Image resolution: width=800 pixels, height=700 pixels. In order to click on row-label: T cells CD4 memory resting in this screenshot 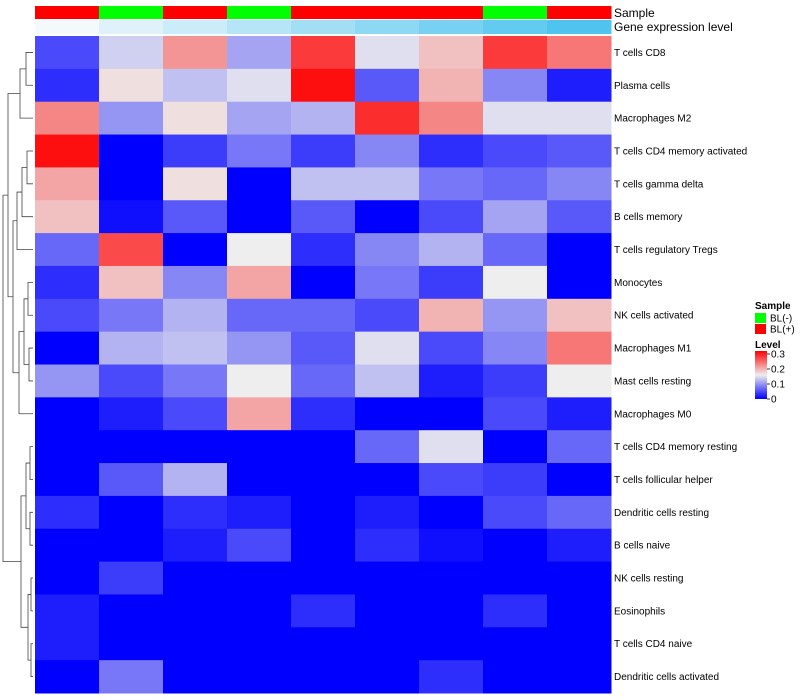, I will do `click(675, 447)`.